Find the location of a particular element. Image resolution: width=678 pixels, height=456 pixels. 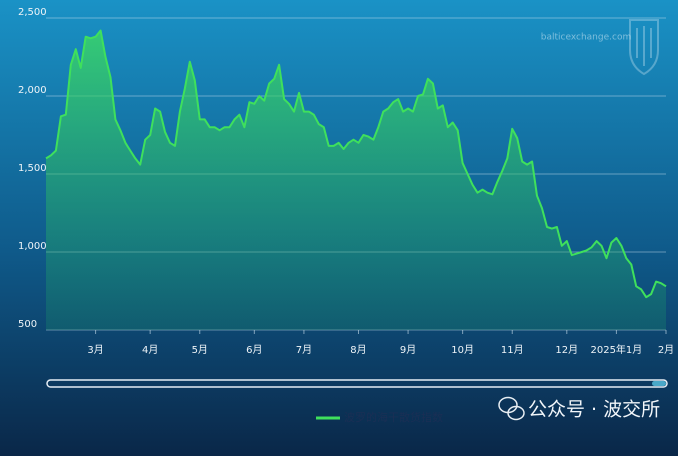

x-tick-label: 3月 is located at coordinates (95, 350).